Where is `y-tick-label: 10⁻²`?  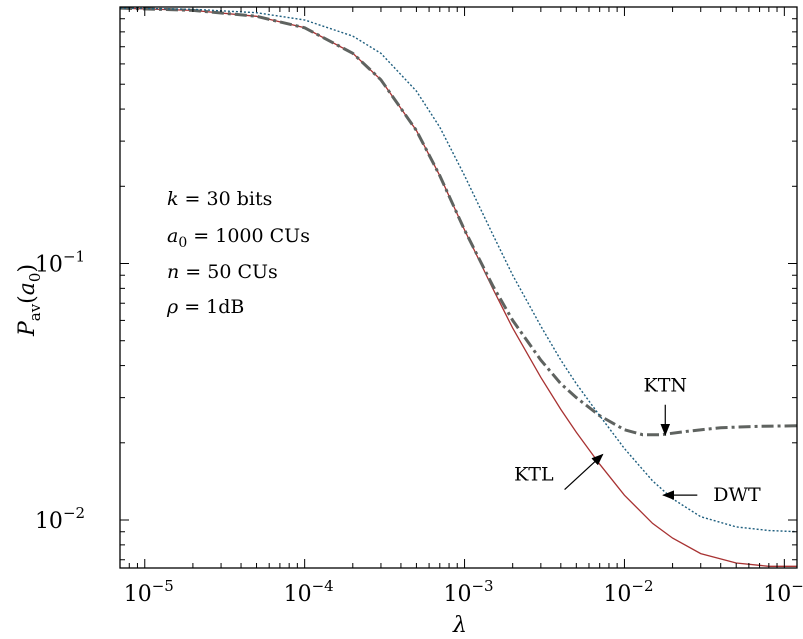 y-tick-label: 10⁻² is located at coordinates (60, 519).